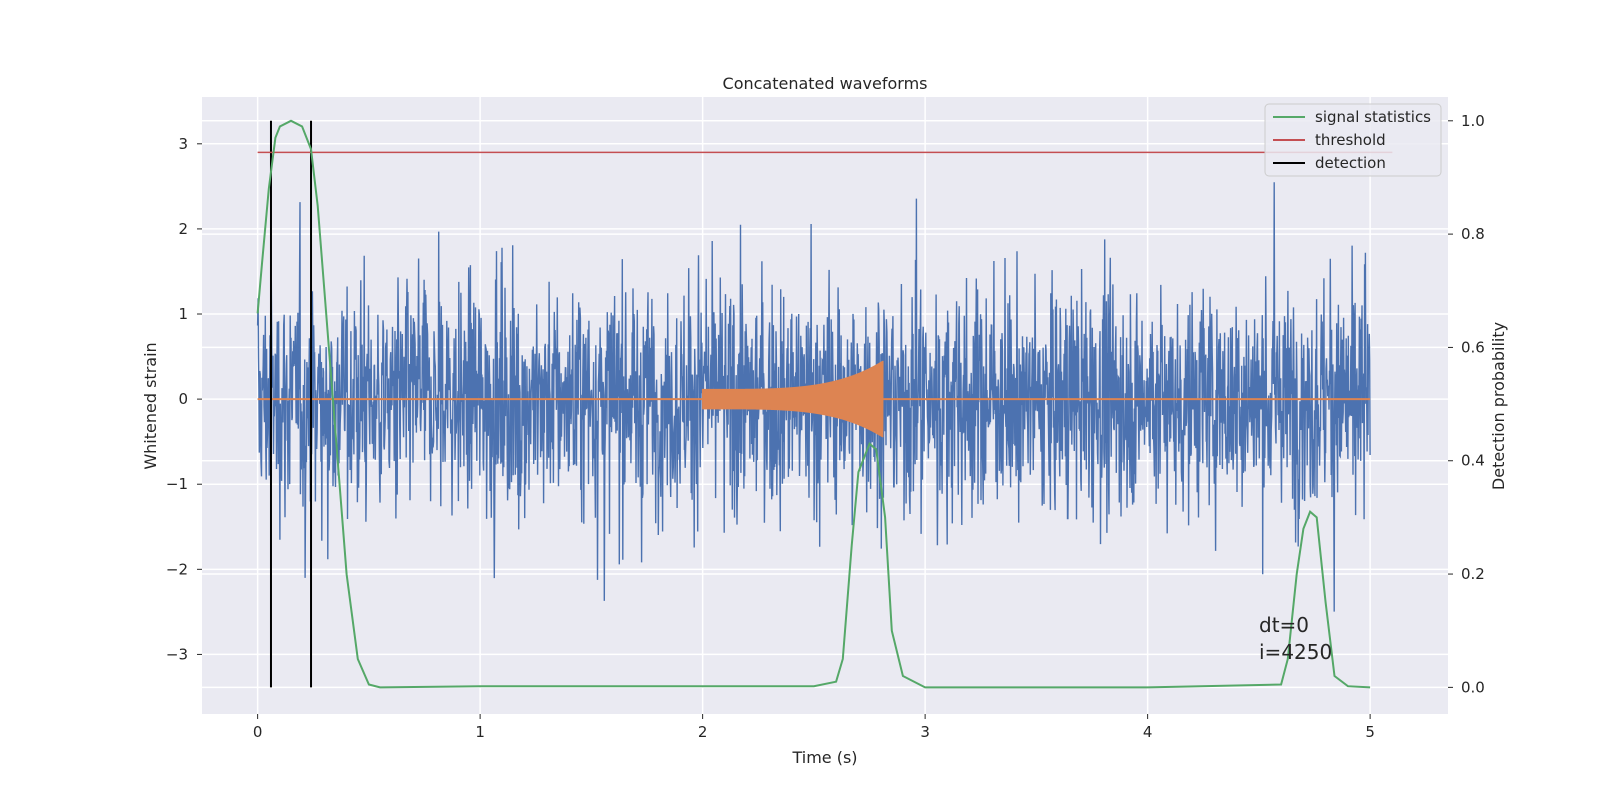  I want to click on right-tick-label: 0.8, so click(1473, 234).